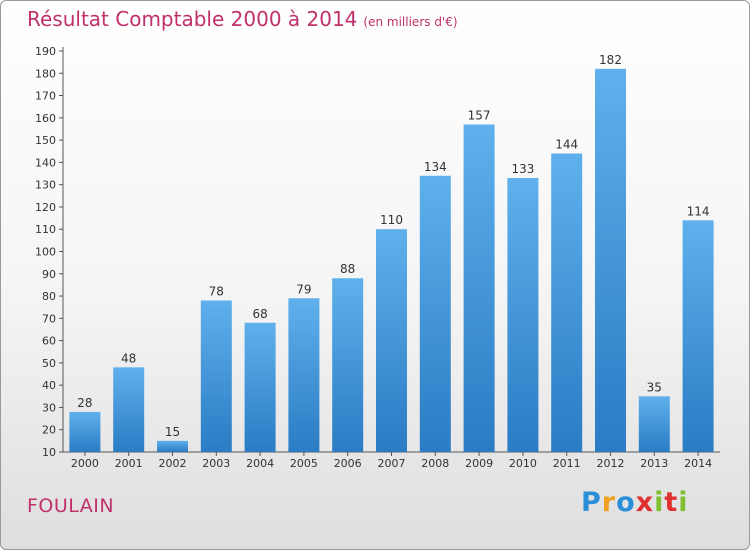 The height and width of the screenshot is (550, 750). Describe the element at coordinates (49, 341) in the screenshot. I see `y-tick-label: 60` at that location.